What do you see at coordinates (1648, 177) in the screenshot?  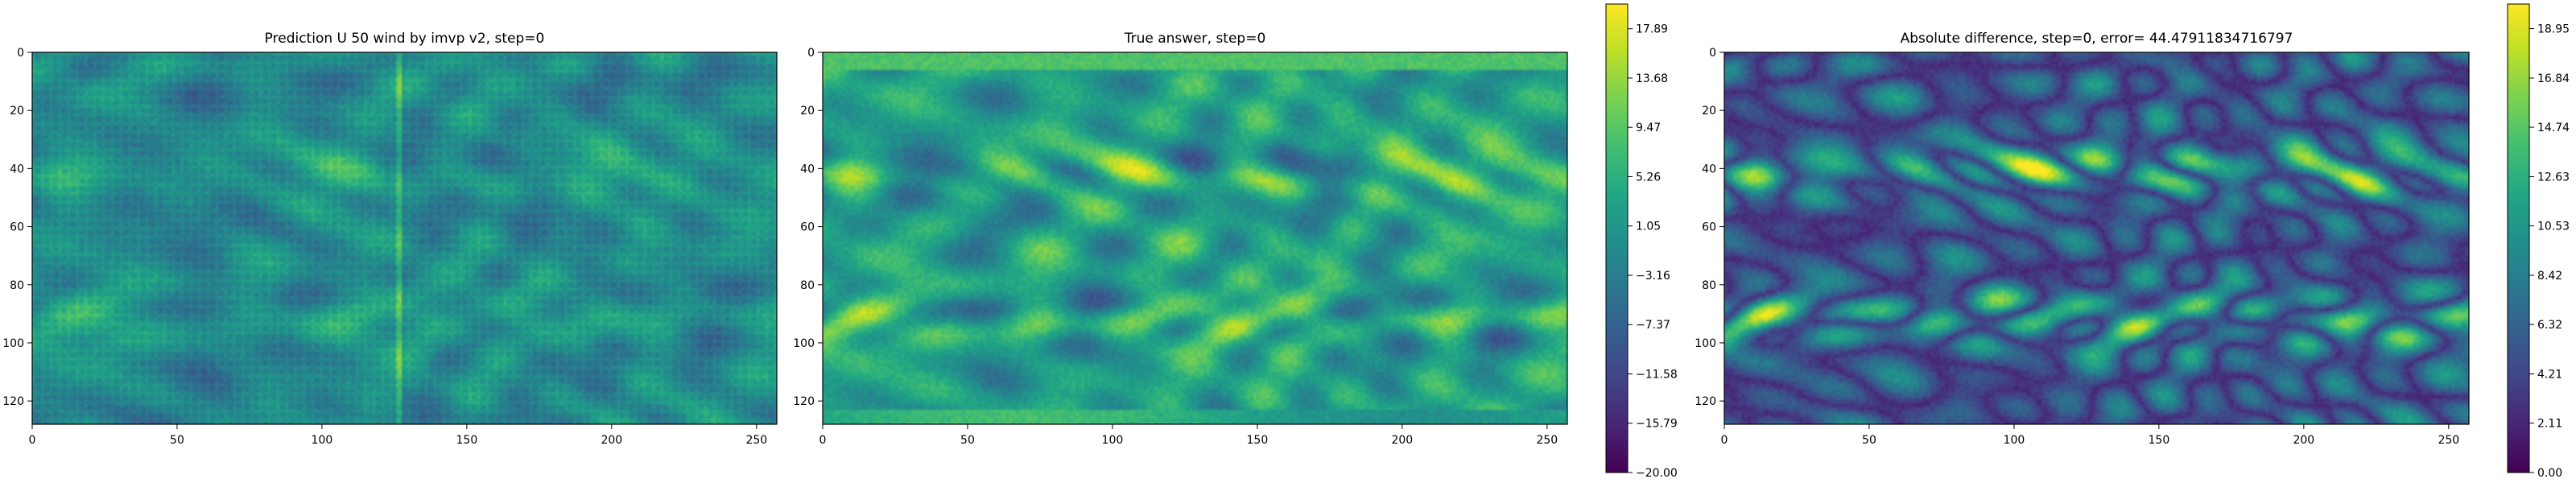 I see `colorbar-tick-label: 5.26` at bounding box center [1648, 177].